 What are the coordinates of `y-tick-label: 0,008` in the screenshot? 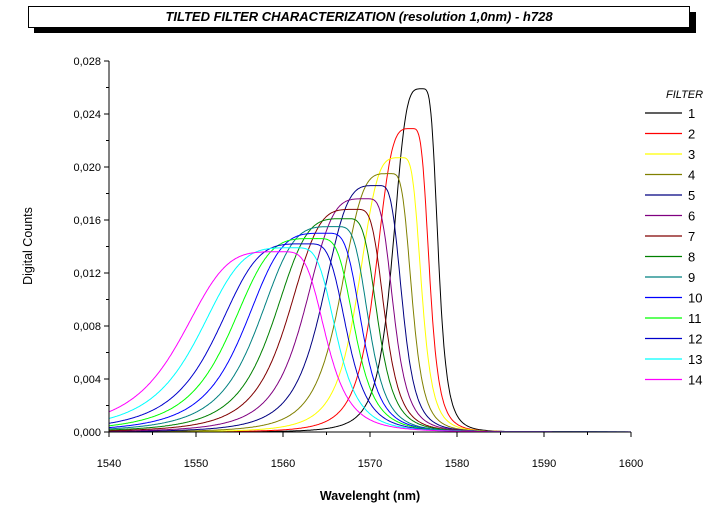 It's located at (87, 327).